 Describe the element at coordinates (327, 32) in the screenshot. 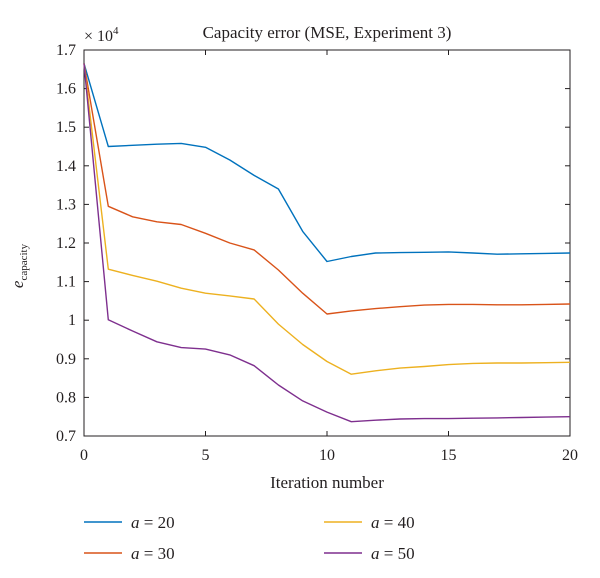

I see `chart-title: Capacity error (MSE, Experiment 3)` at that location.